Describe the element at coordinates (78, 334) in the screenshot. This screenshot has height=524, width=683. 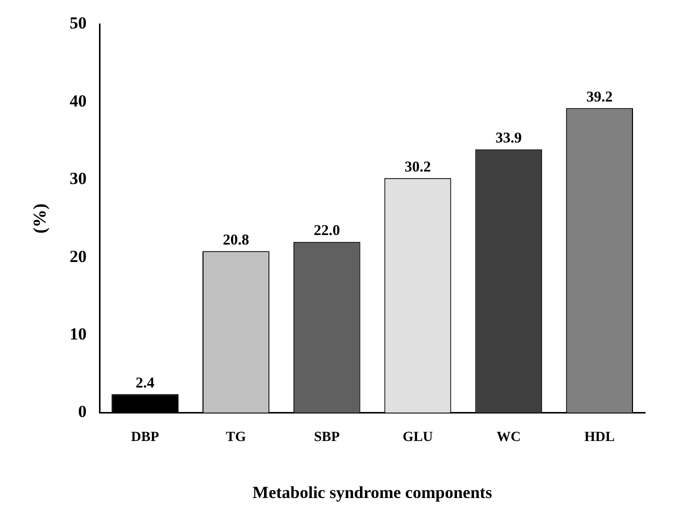
I see `y-tick-label: 10` at that location.